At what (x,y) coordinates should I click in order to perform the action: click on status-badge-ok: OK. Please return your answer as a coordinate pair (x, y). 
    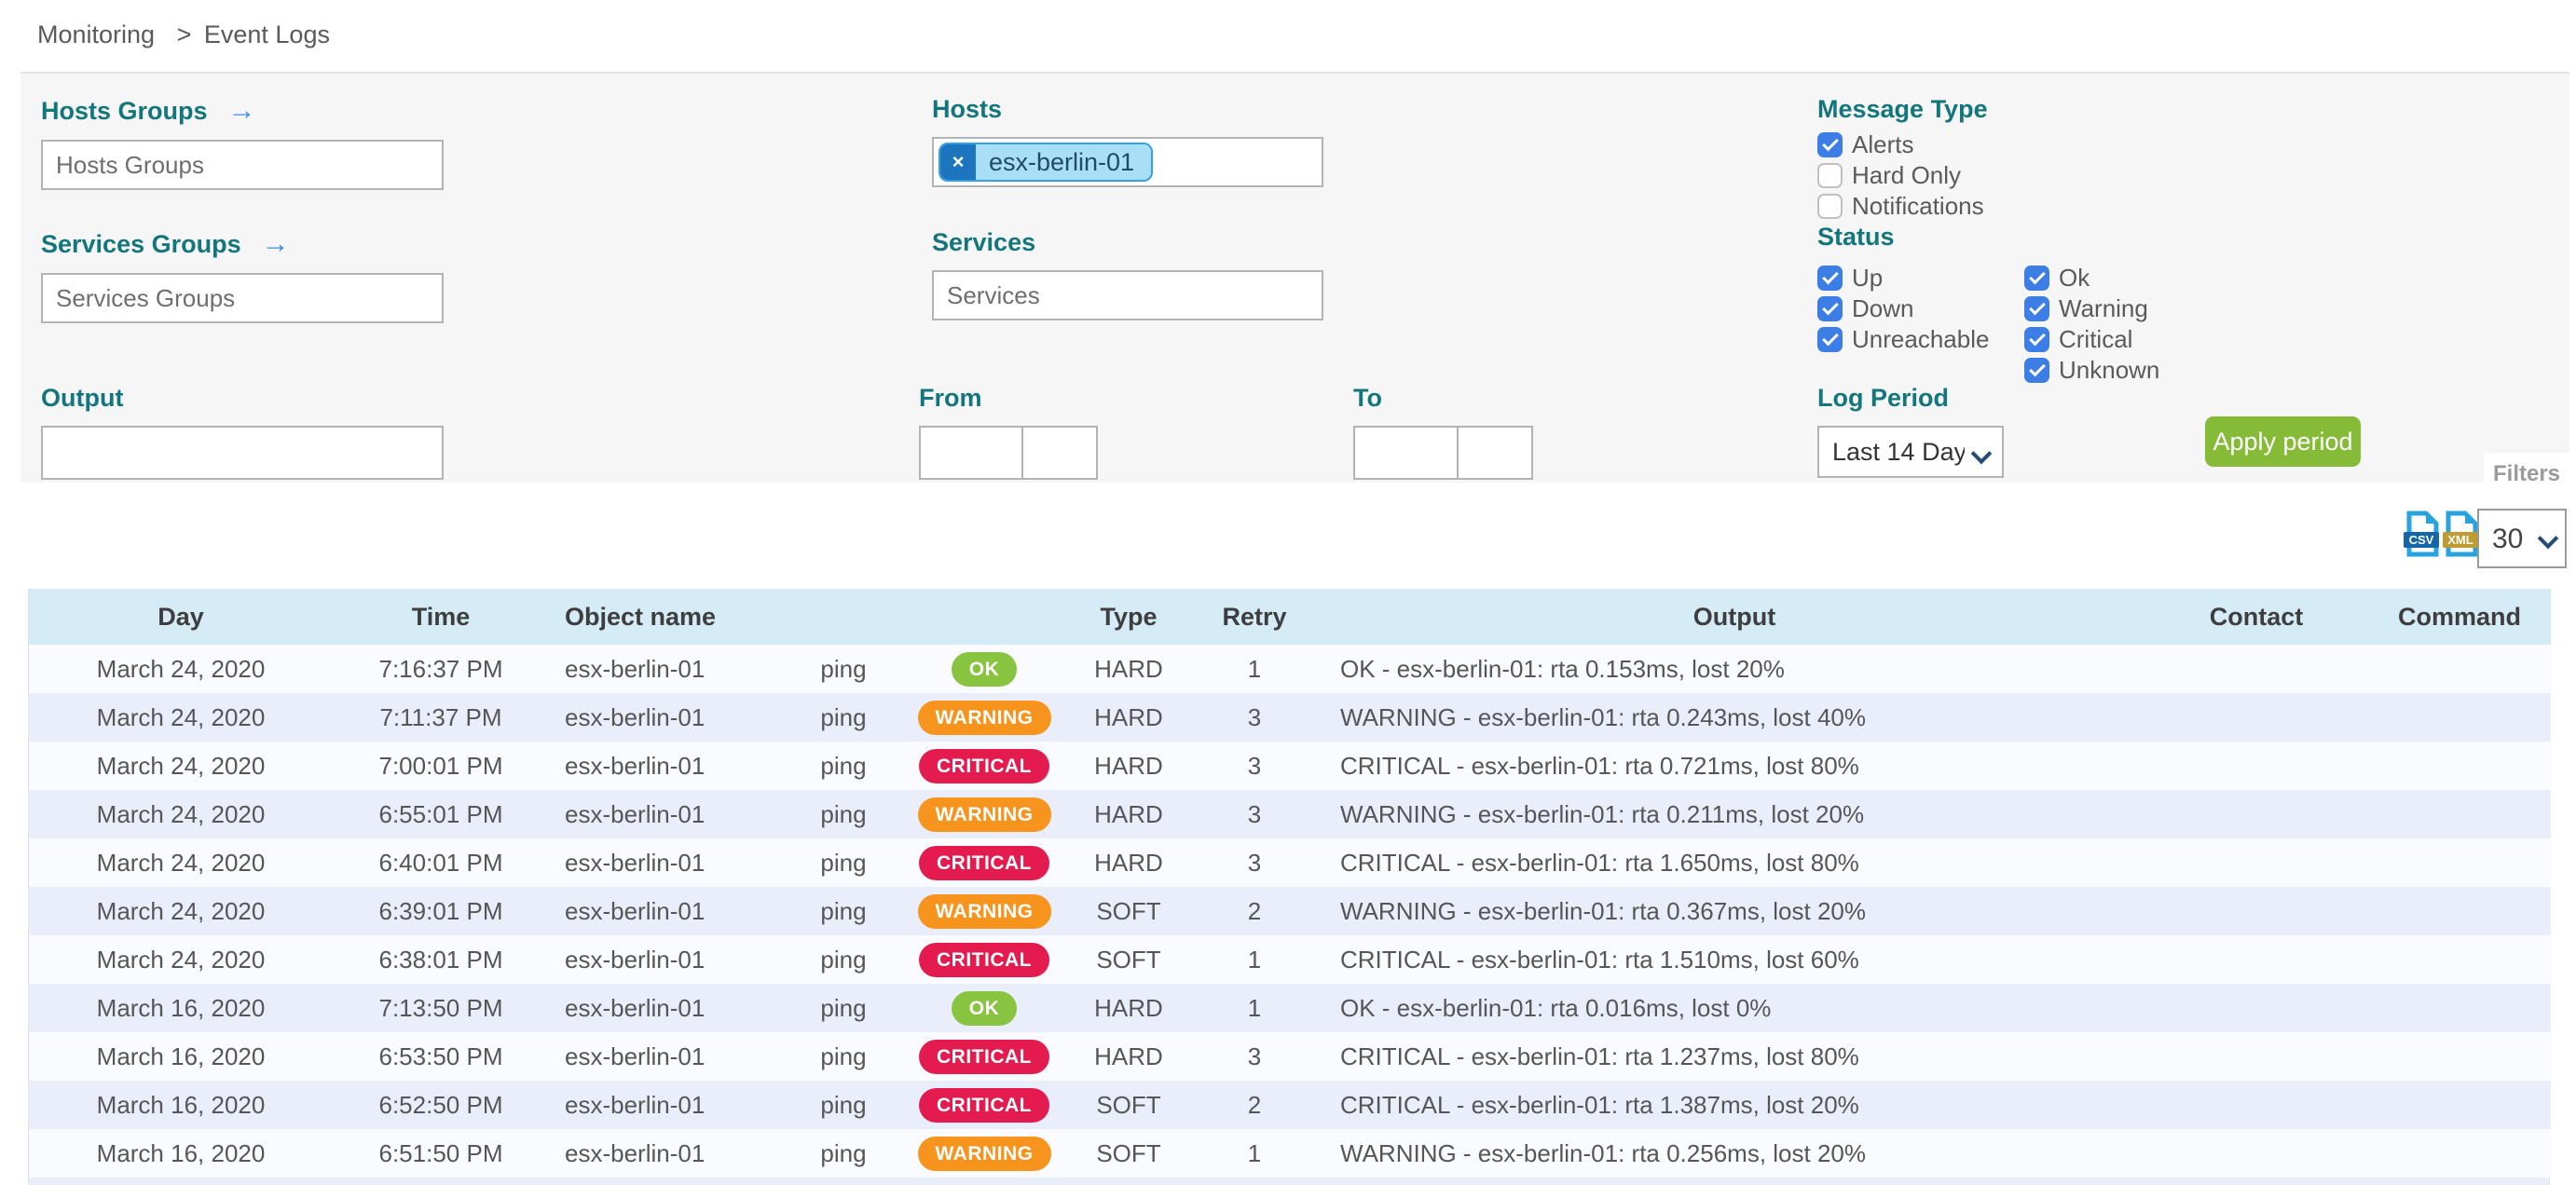
    Looking at the image, I should click on (984, 669).